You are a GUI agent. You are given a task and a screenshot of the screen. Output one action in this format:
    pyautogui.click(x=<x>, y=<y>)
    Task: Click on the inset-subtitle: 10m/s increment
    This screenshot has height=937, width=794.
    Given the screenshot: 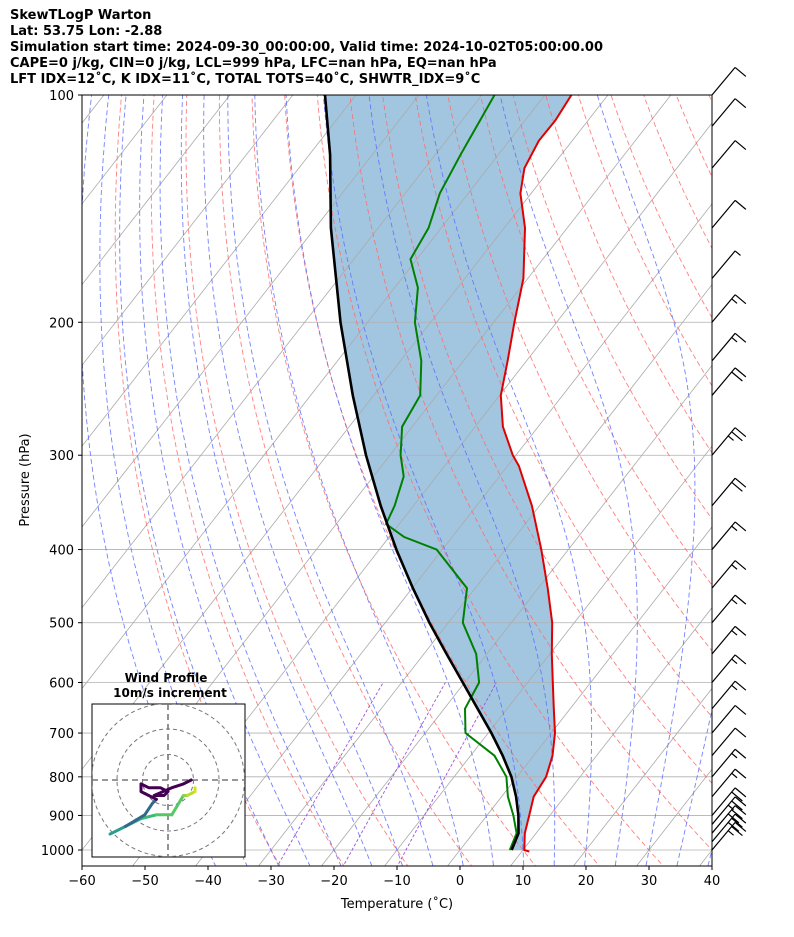 What is the action you would take?
    pyautogui.click(x=170, y=693)
    